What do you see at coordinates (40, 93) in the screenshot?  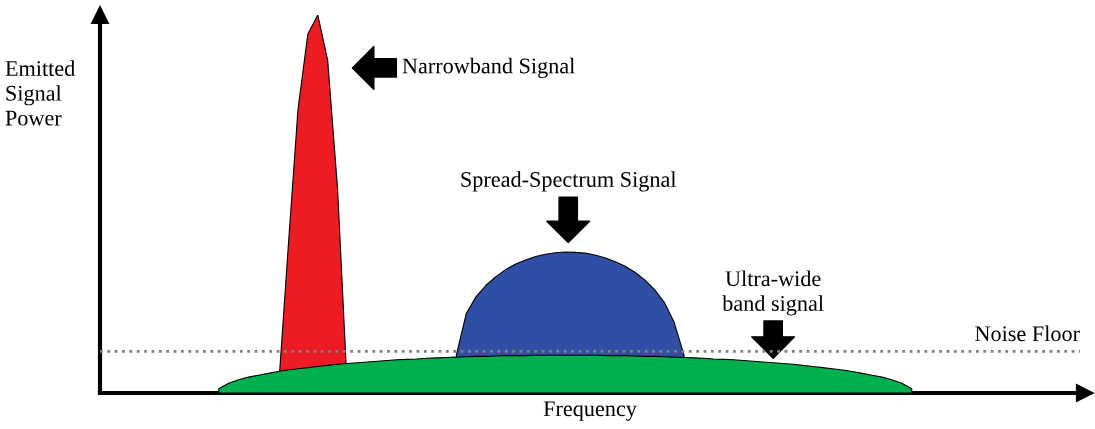 I see `y-axis-title: Emitted Signal Power` at bounding box center [40, 93].